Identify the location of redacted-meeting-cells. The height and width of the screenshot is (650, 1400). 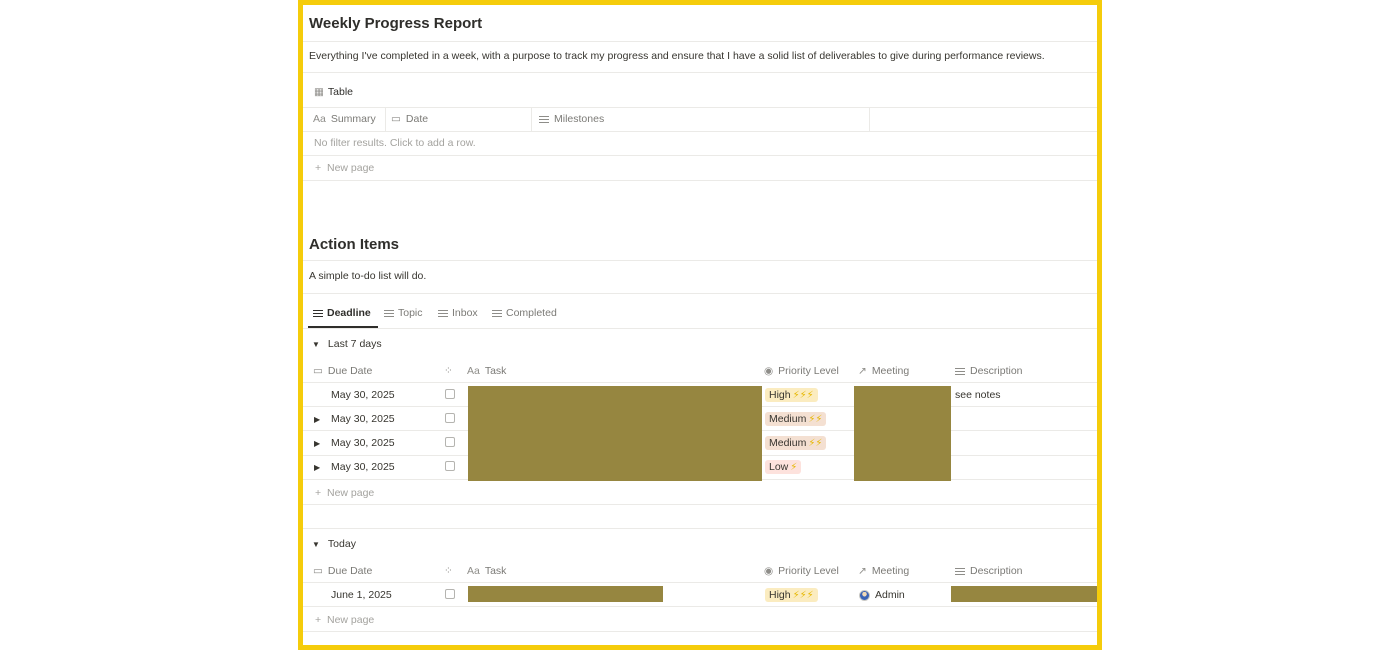
(902, 433).